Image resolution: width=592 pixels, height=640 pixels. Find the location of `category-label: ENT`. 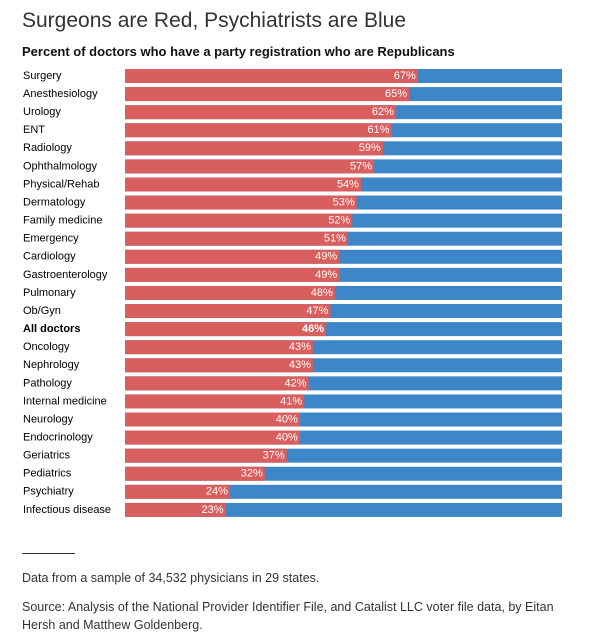

category-label: ENT is located at coordinates (34, 130).